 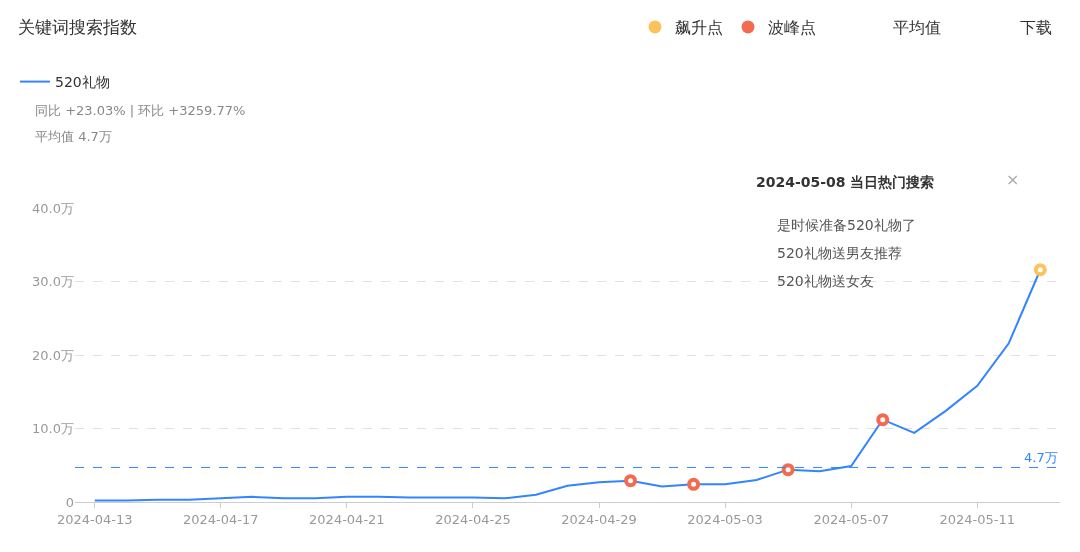 I want to click on annotation: 520礼物送女友, so click(x=825, y=281).